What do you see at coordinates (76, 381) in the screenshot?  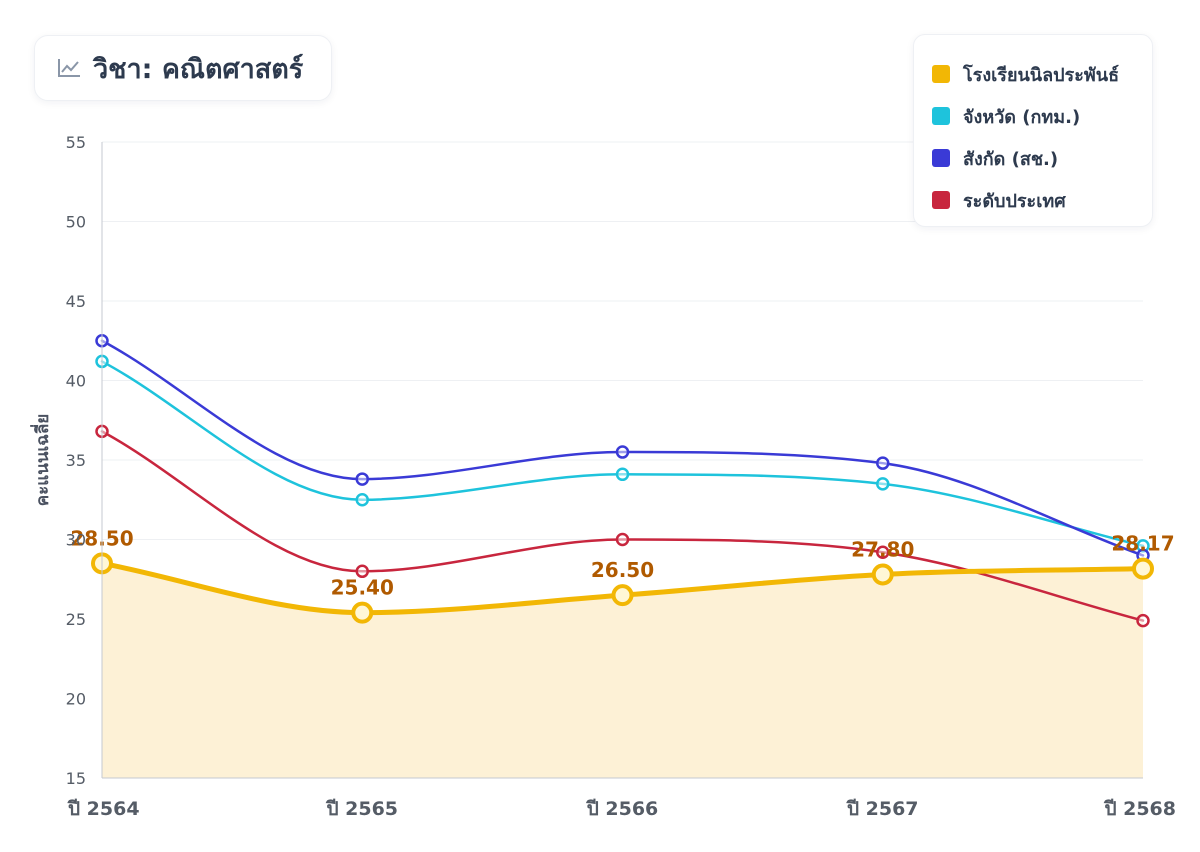 I see `y-tick-label: 40` at bounding box center [76, 381].